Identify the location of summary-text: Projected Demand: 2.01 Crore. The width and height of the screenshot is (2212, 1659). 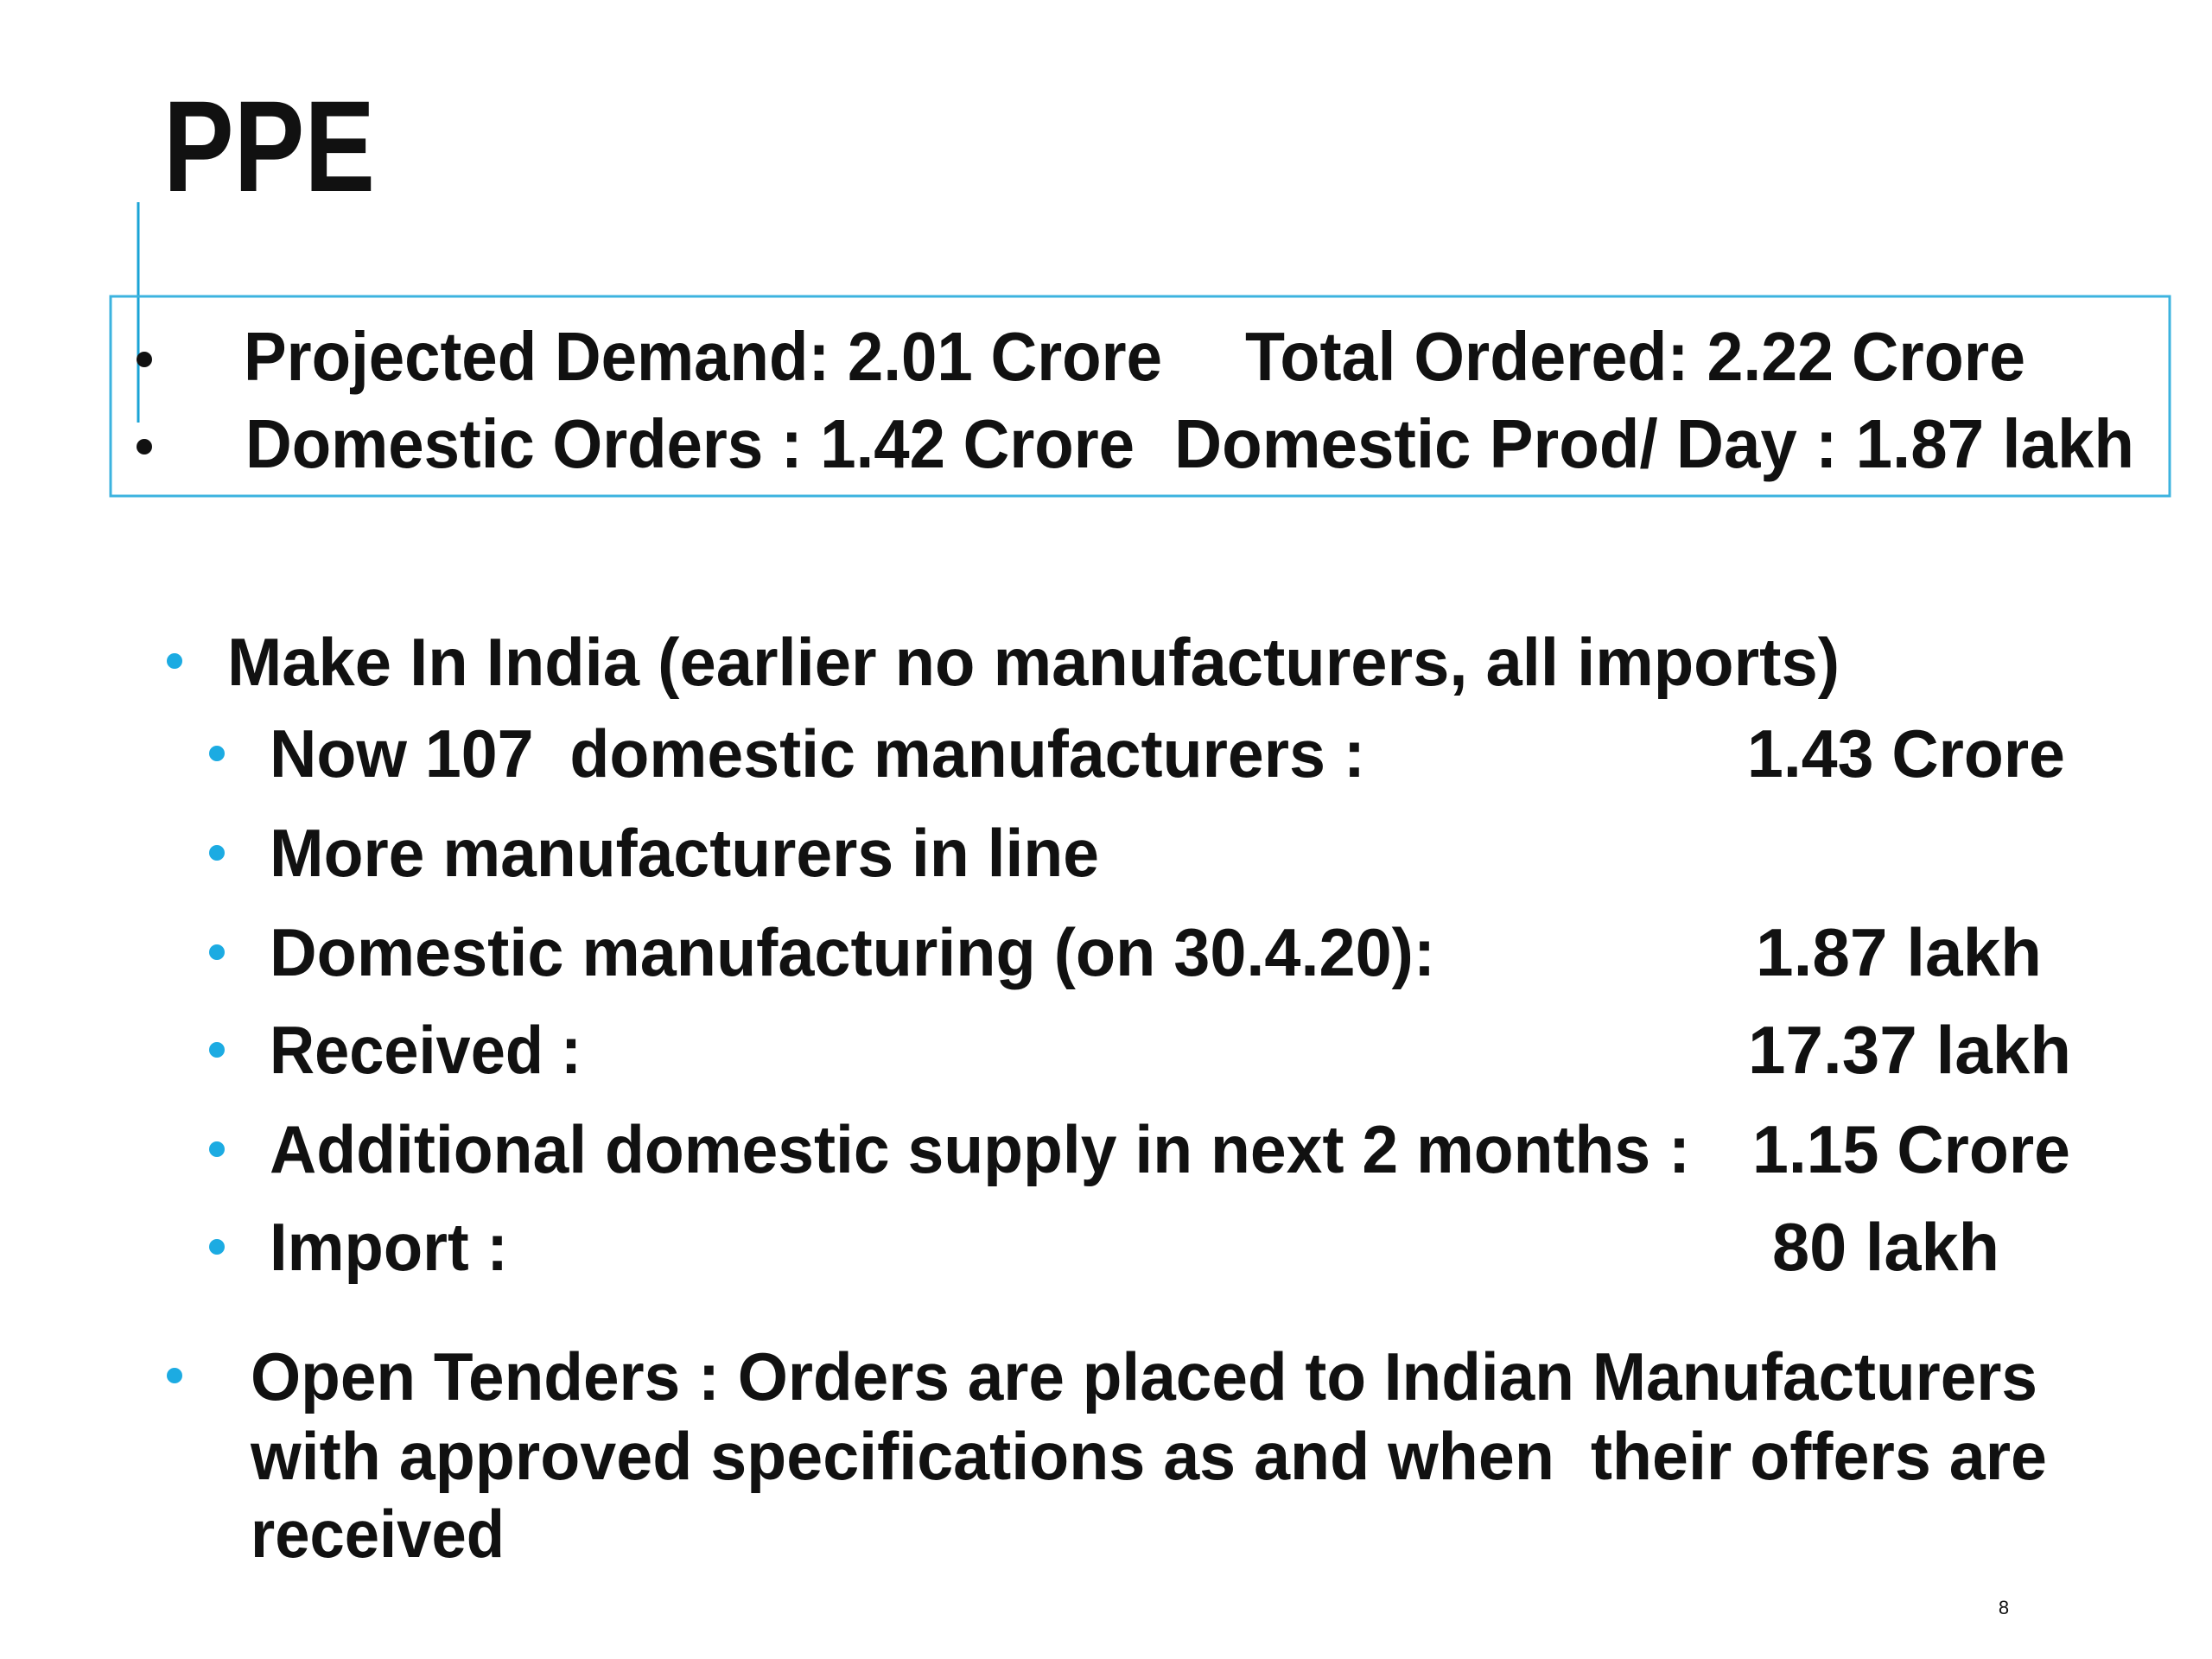
(703, 356).